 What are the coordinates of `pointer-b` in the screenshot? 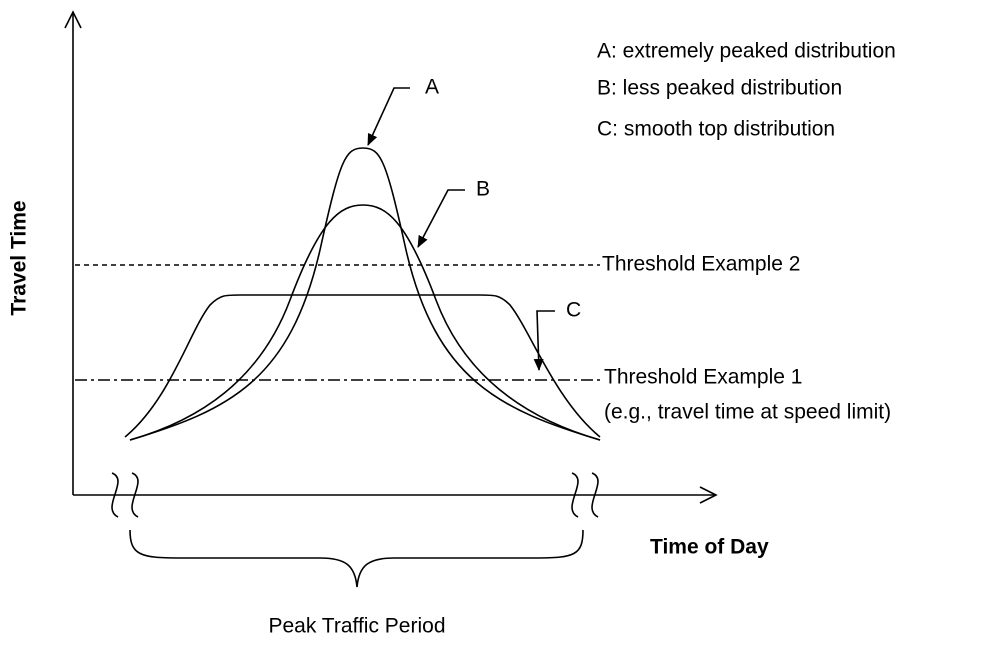 It's located at (441, 218).